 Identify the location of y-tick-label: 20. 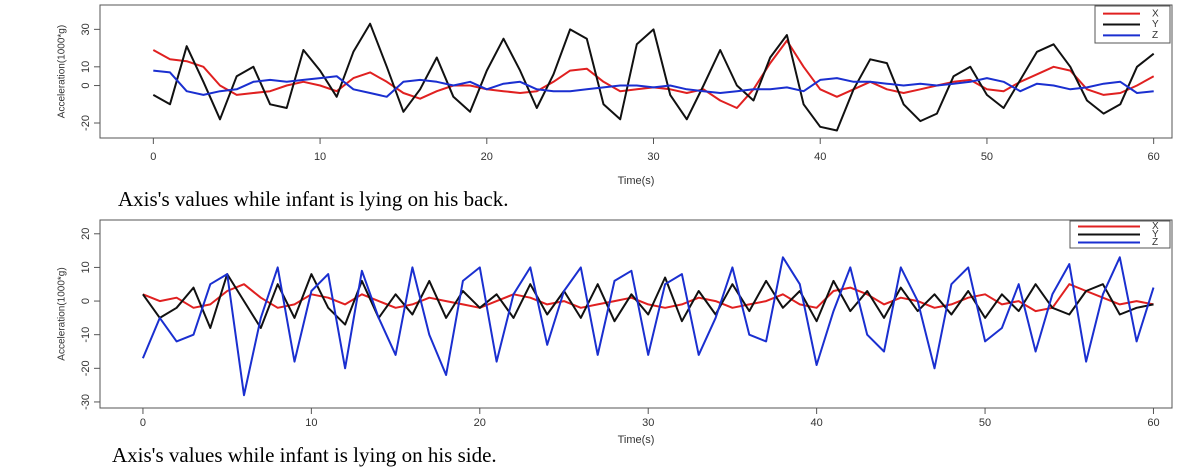
(86, 234).